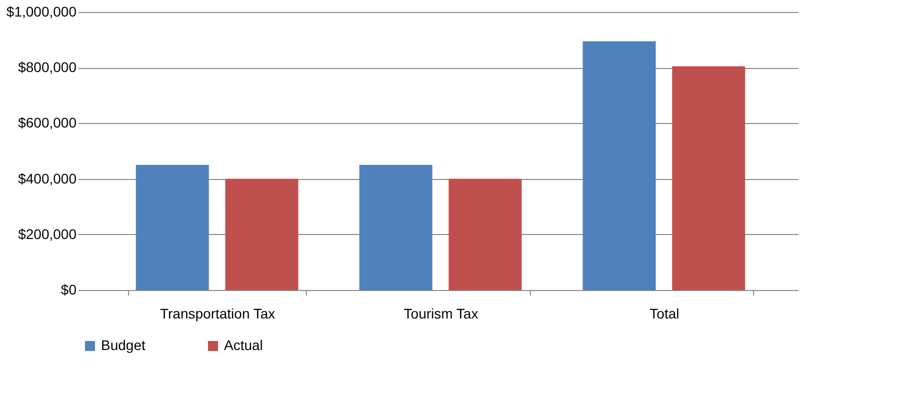 This screenshot has width=911, height=415. Describe the element at coordinates (441, 314) in the screenshot. I see `x-tick-label: Tourism Tax` at that location.